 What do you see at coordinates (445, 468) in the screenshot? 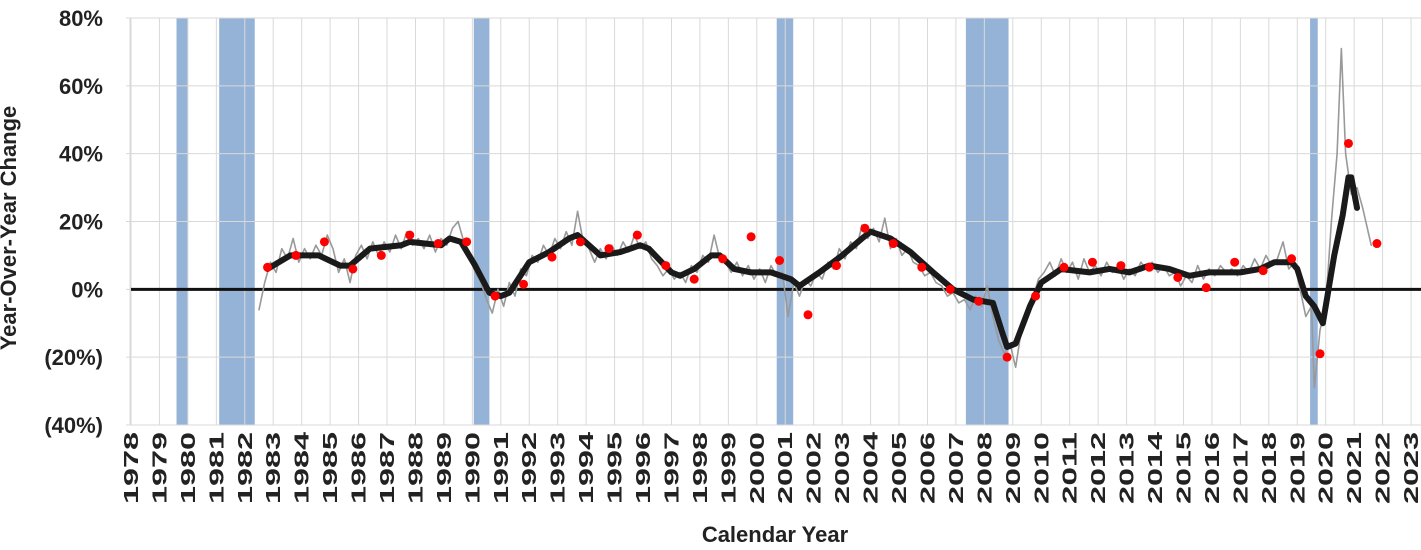
I see `x-tick-label: 1989` at bounding box center [445, 468].